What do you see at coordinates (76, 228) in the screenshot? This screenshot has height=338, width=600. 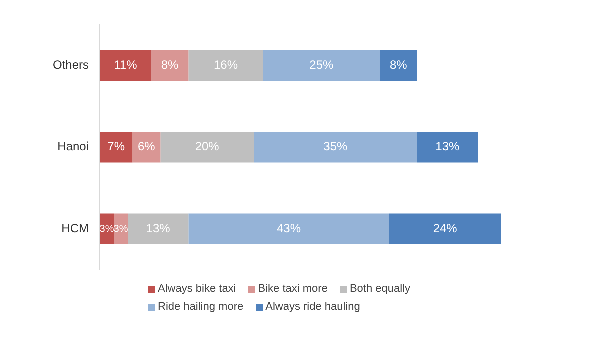 I see `y-tick-label: HCM` at bounding box center [76, 228].